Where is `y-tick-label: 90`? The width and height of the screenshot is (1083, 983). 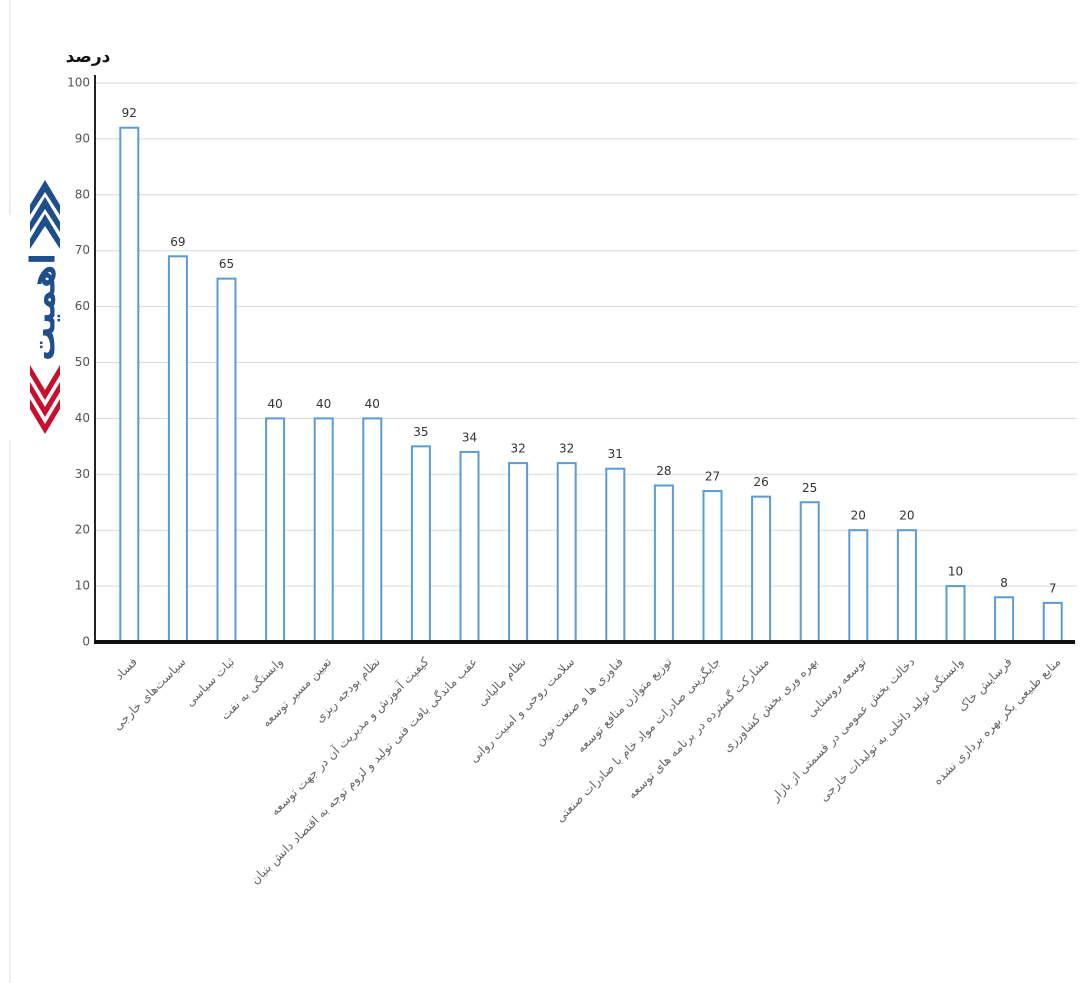
y-tick-label: 90 is located at coordinates (82, 138).